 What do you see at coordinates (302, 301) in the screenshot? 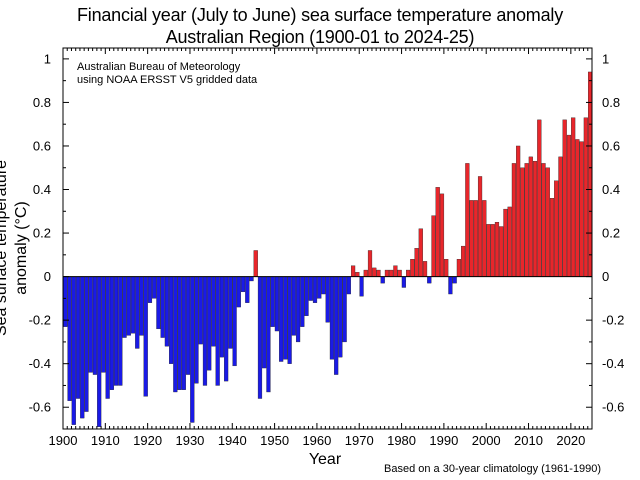
I see `bar-1956` at bounding box center [302, 301].